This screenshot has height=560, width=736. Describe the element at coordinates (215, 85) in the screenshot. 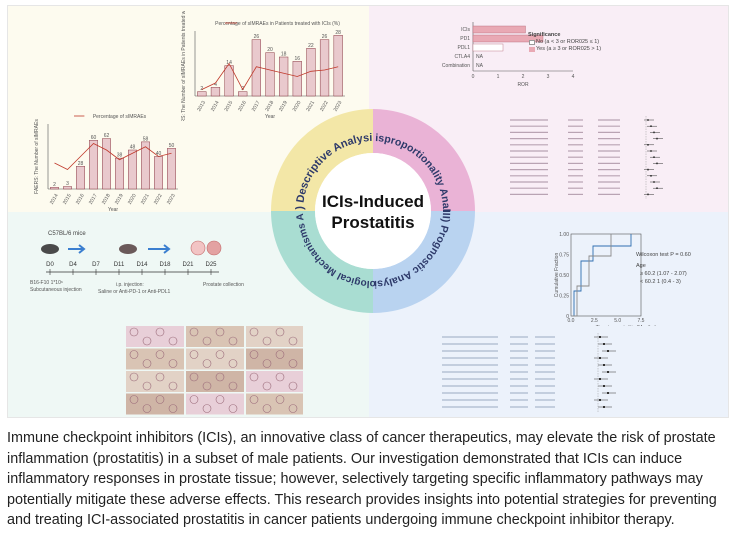

I see `bar-value-label: 4` at that location.